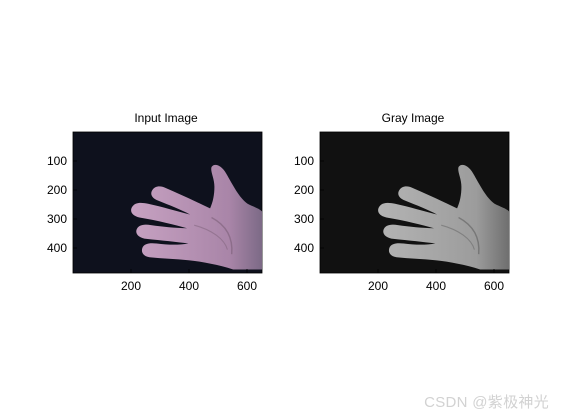  Describe the element at coordinates (166, 118) in the screenshot. I see `panel-title: Input Image` at that location.